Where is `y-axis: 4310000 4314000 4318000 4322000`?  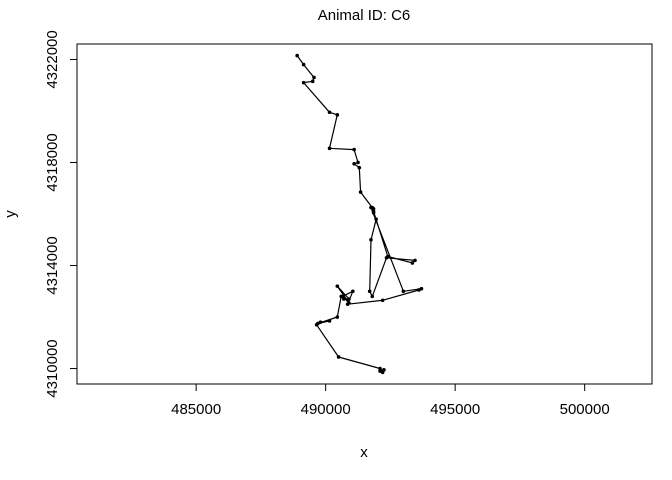
y-axis: 4310000 4314000 4318000 4322000 is located at coordinates (61, 214).